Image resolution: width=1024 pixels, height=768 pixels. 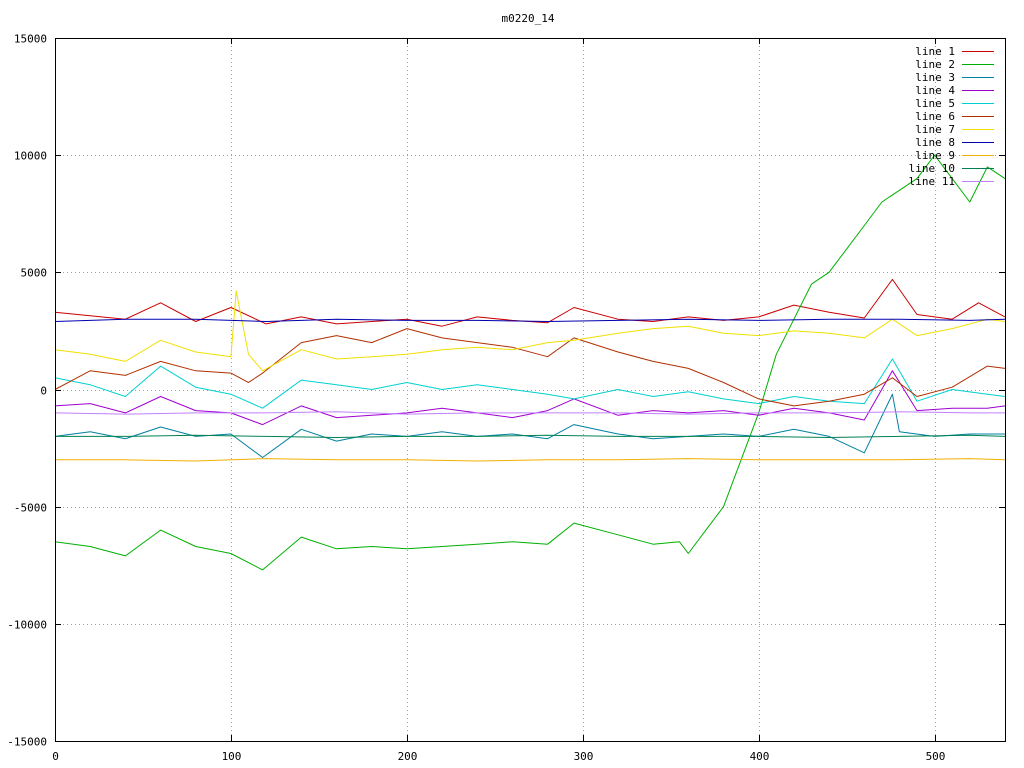 What do you see at coordinates (935, 90) in the screenshot?
I see `legend-label: line 4` at bounding box center [935, 90].